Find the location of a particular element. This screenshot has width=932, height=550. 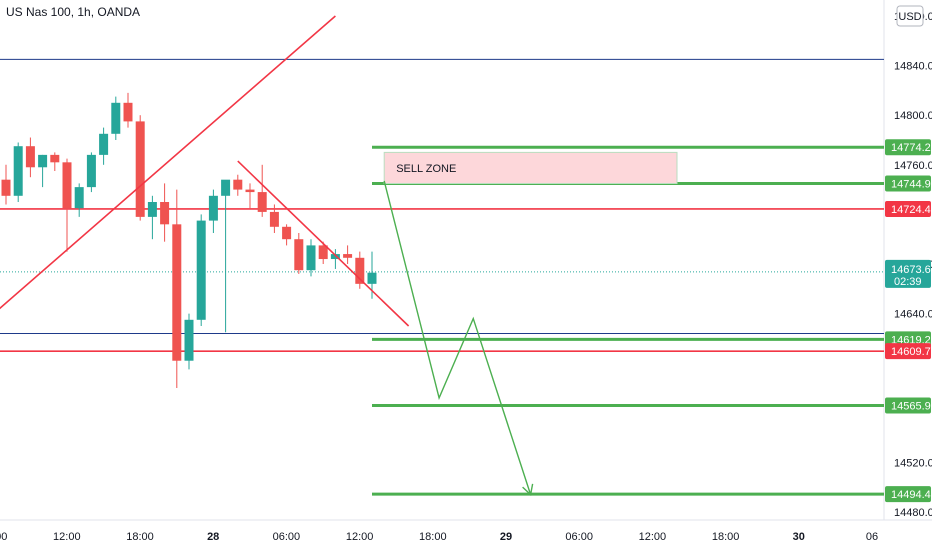

time-tick-label: 30 is located at coordinates (799, 537).